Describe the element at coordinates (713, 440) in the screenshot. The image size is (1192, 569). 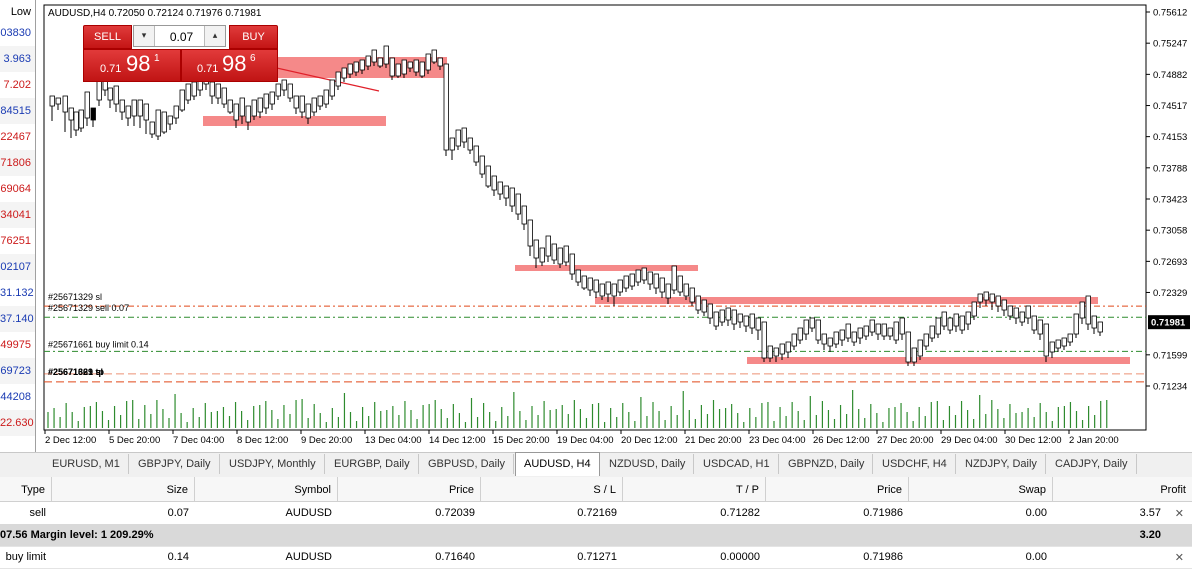
I see `time-axis-label: 21 Dec 20:00` at that location.